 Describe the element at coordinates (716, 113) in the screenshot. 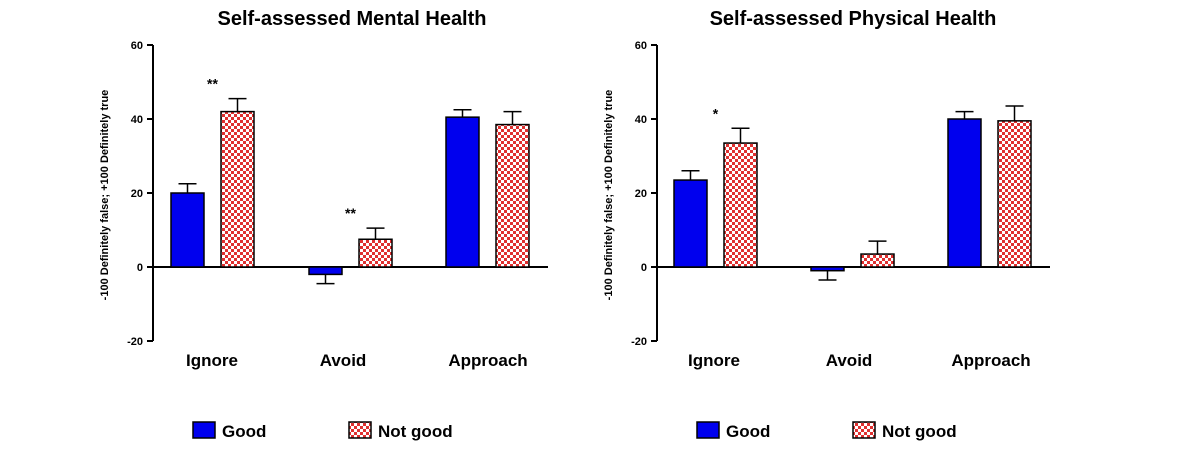

I see `significance-marker: *` at that location.